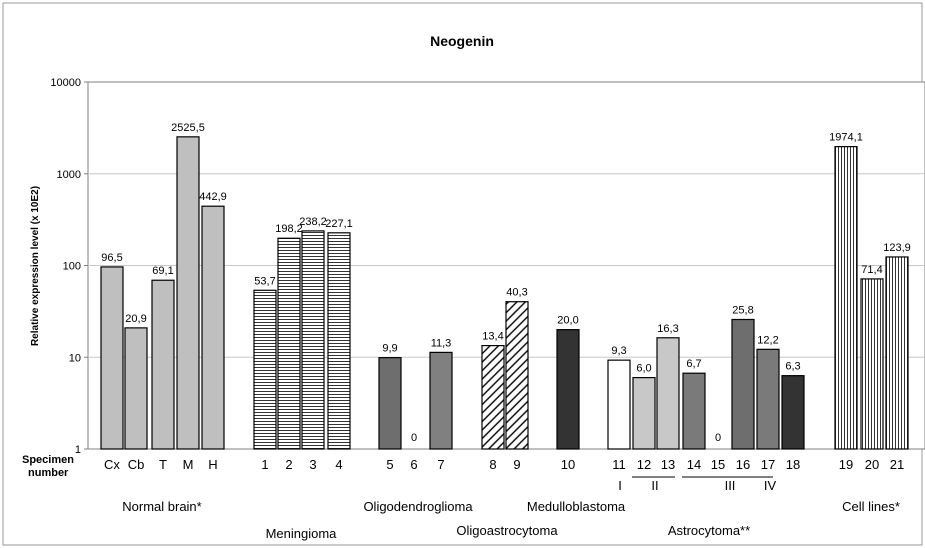 Image resolution: width=925 pixels, height=548 pixels. I want to click on x-axis-ticks: Cx Cb T M H 1 2 3 4 5 6 7 8 9 10 11 12 13 14 15 16 17 18 19 20 21, so click(504, 464).